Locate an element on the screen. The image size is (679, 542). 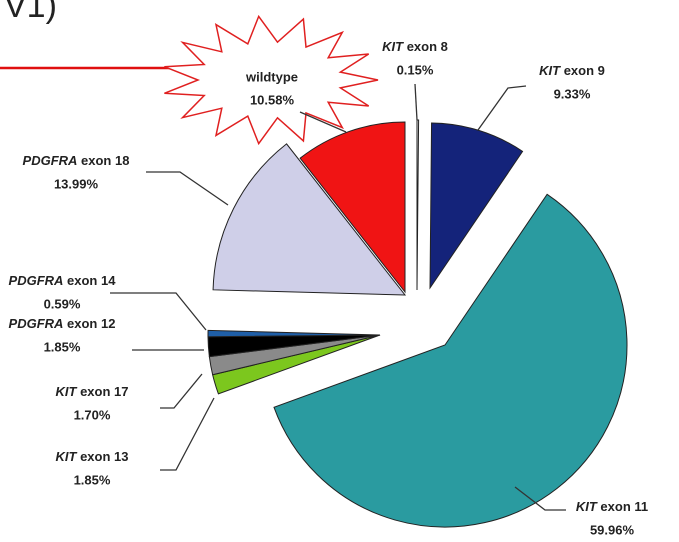
value-label: 59.96% is located at coordinates (612, 529).